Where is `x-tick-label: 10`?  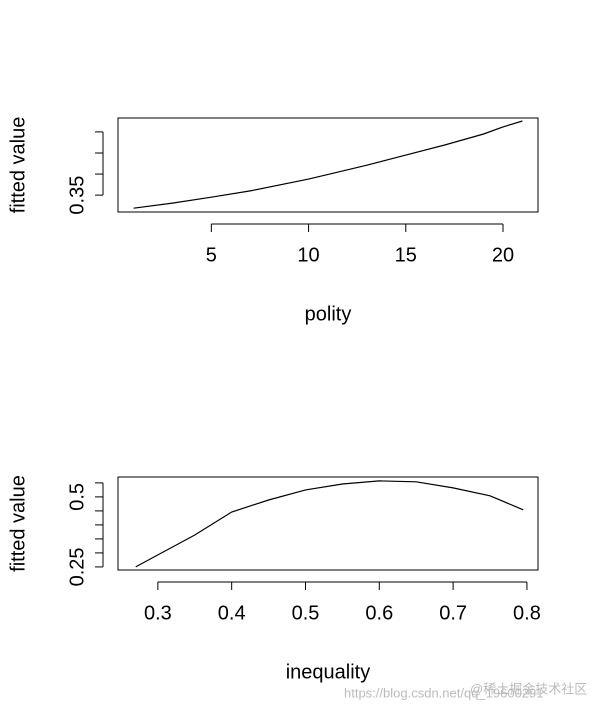
x-tick-label: 10 is located at coordinates (308, 255).